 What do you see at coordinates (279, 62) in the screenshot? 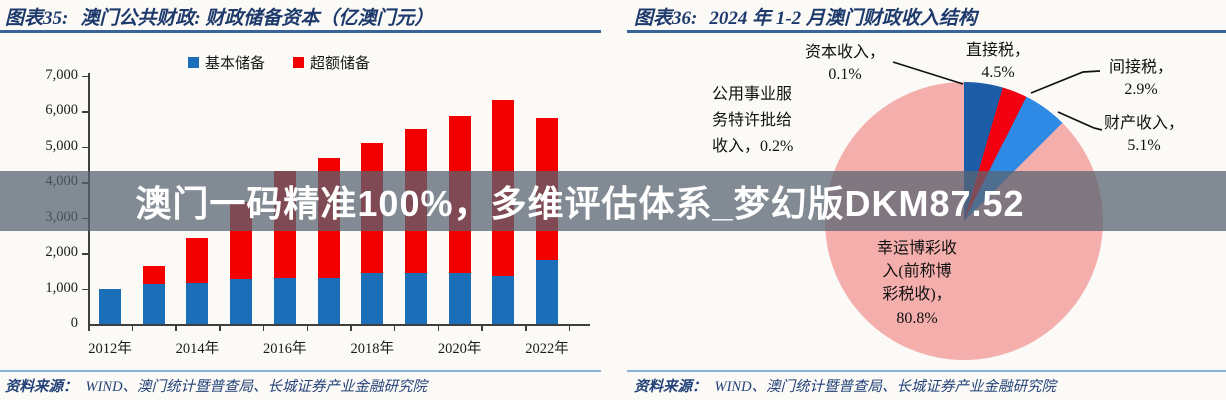
I see `bar-chart-legend: 基本储备 超额储备` at bounding box center [279, 62].